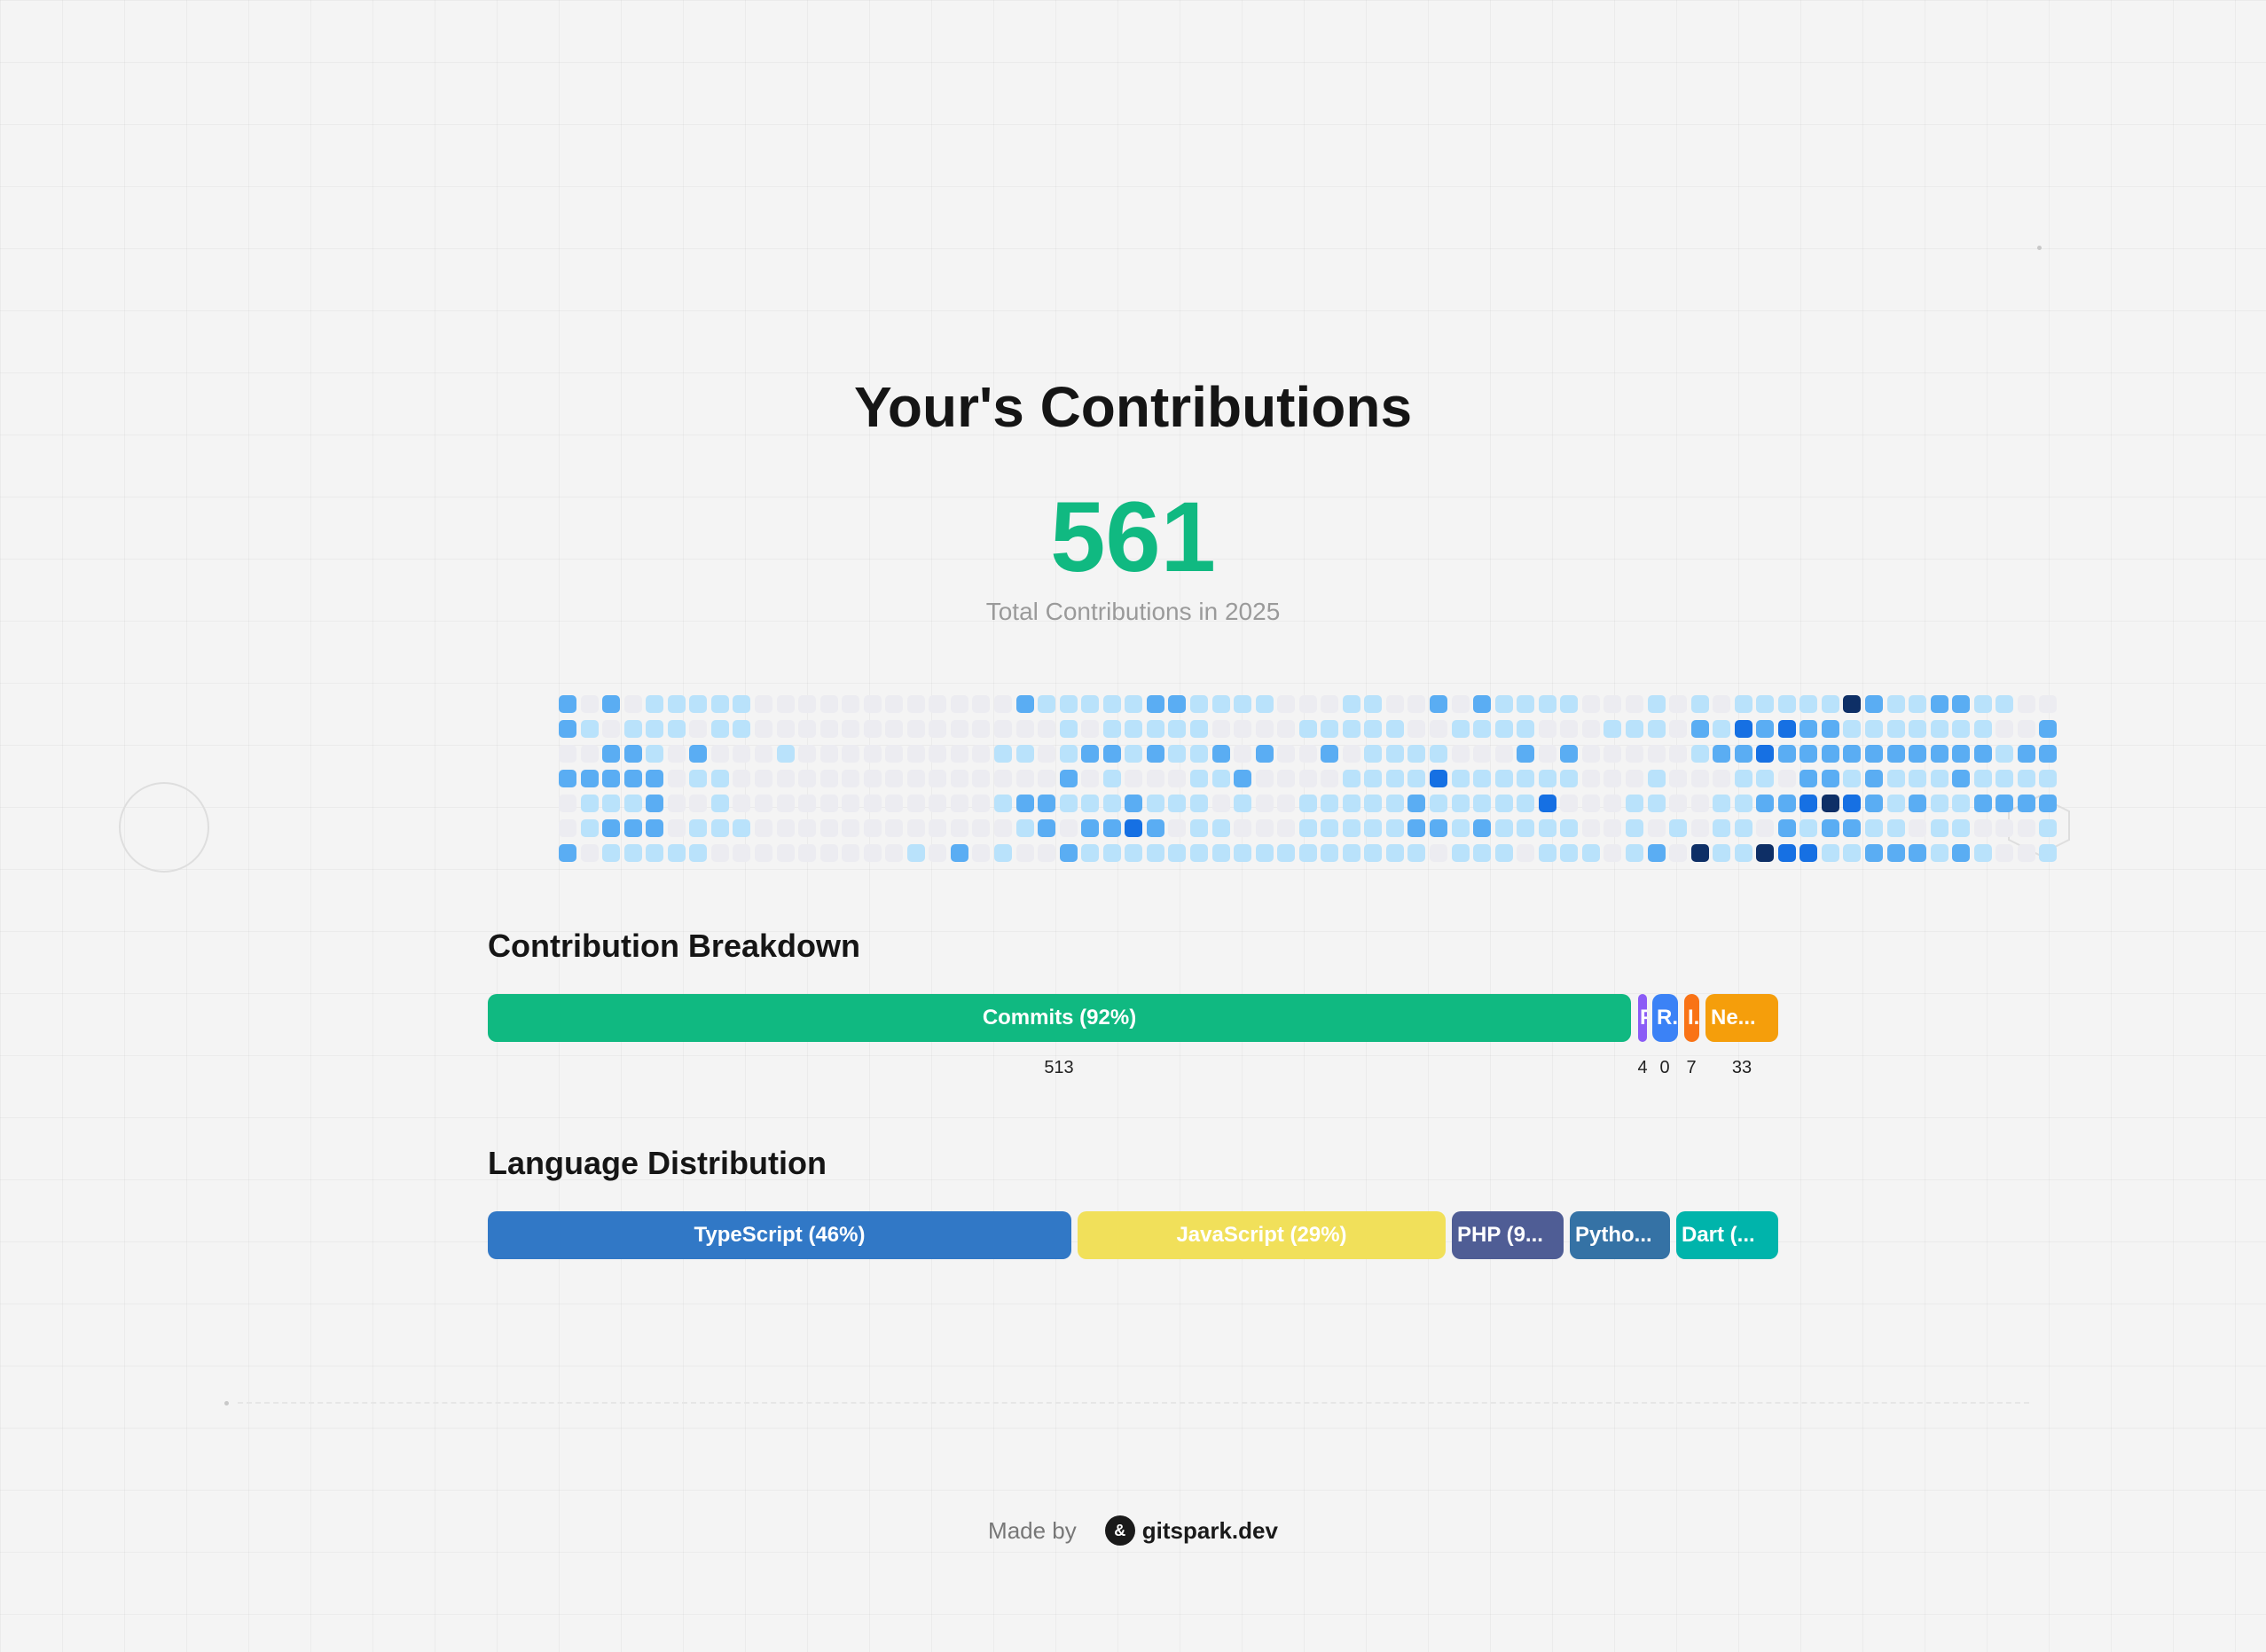 This screenshot has height=1652, width=2266. I want to click on language-segment-typescript: TypeScript (46%), so click(779, 1235).